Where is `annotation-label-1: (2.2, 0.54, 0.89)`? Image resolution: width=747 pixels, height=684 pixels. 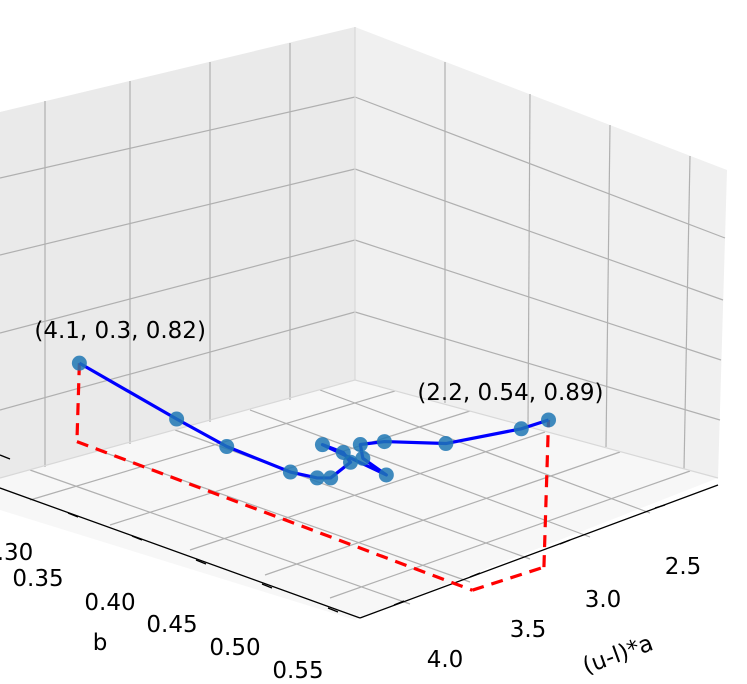 annotation-label-1: (2.2, 0.54, 0.89) is located at coordinates (510, 393).